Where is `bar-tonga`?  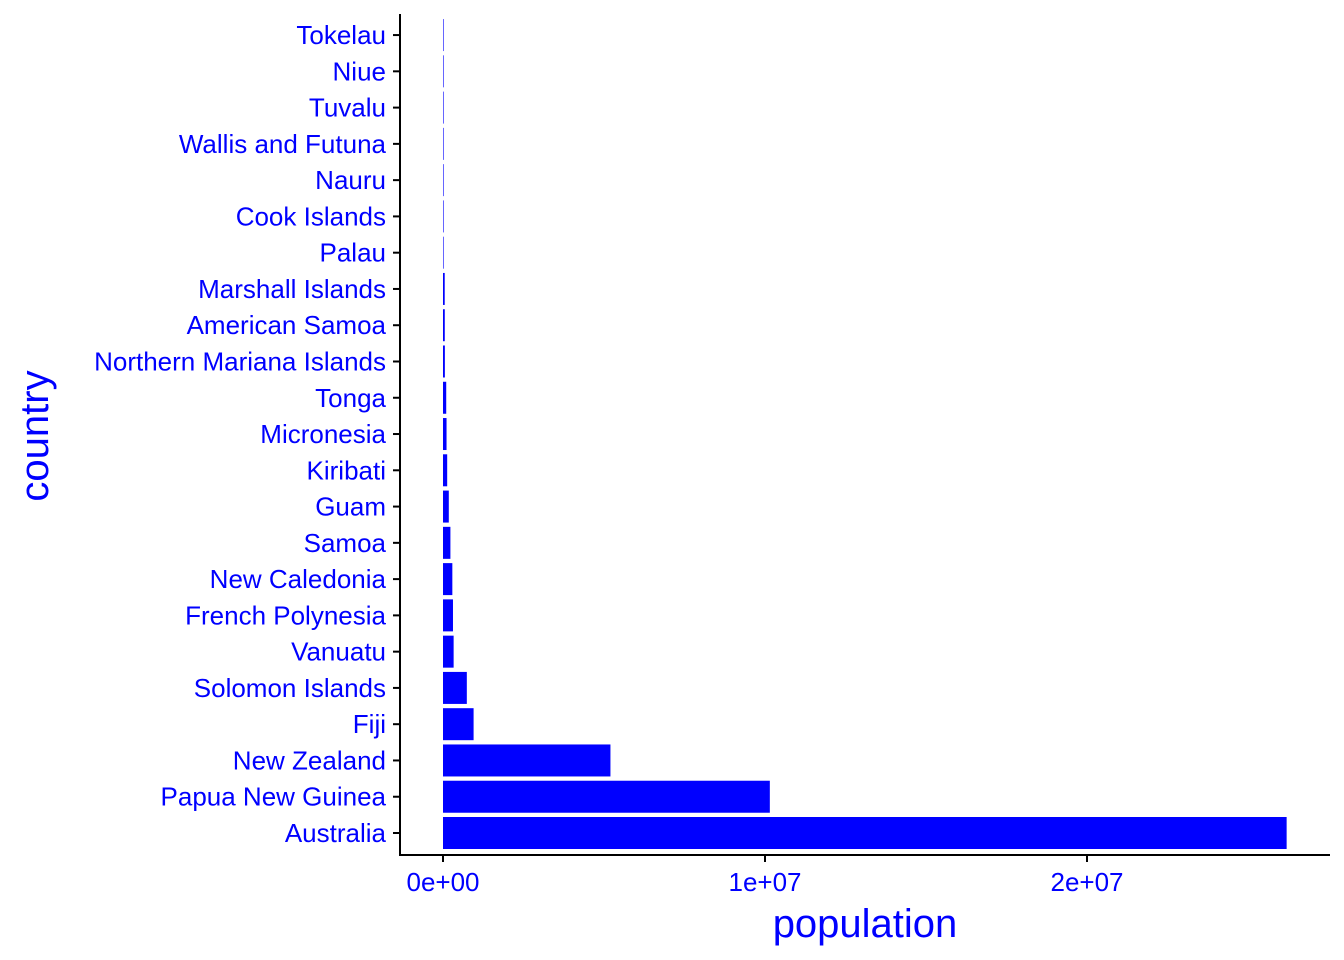 bar-tonga is located at coordinates (445, 397).